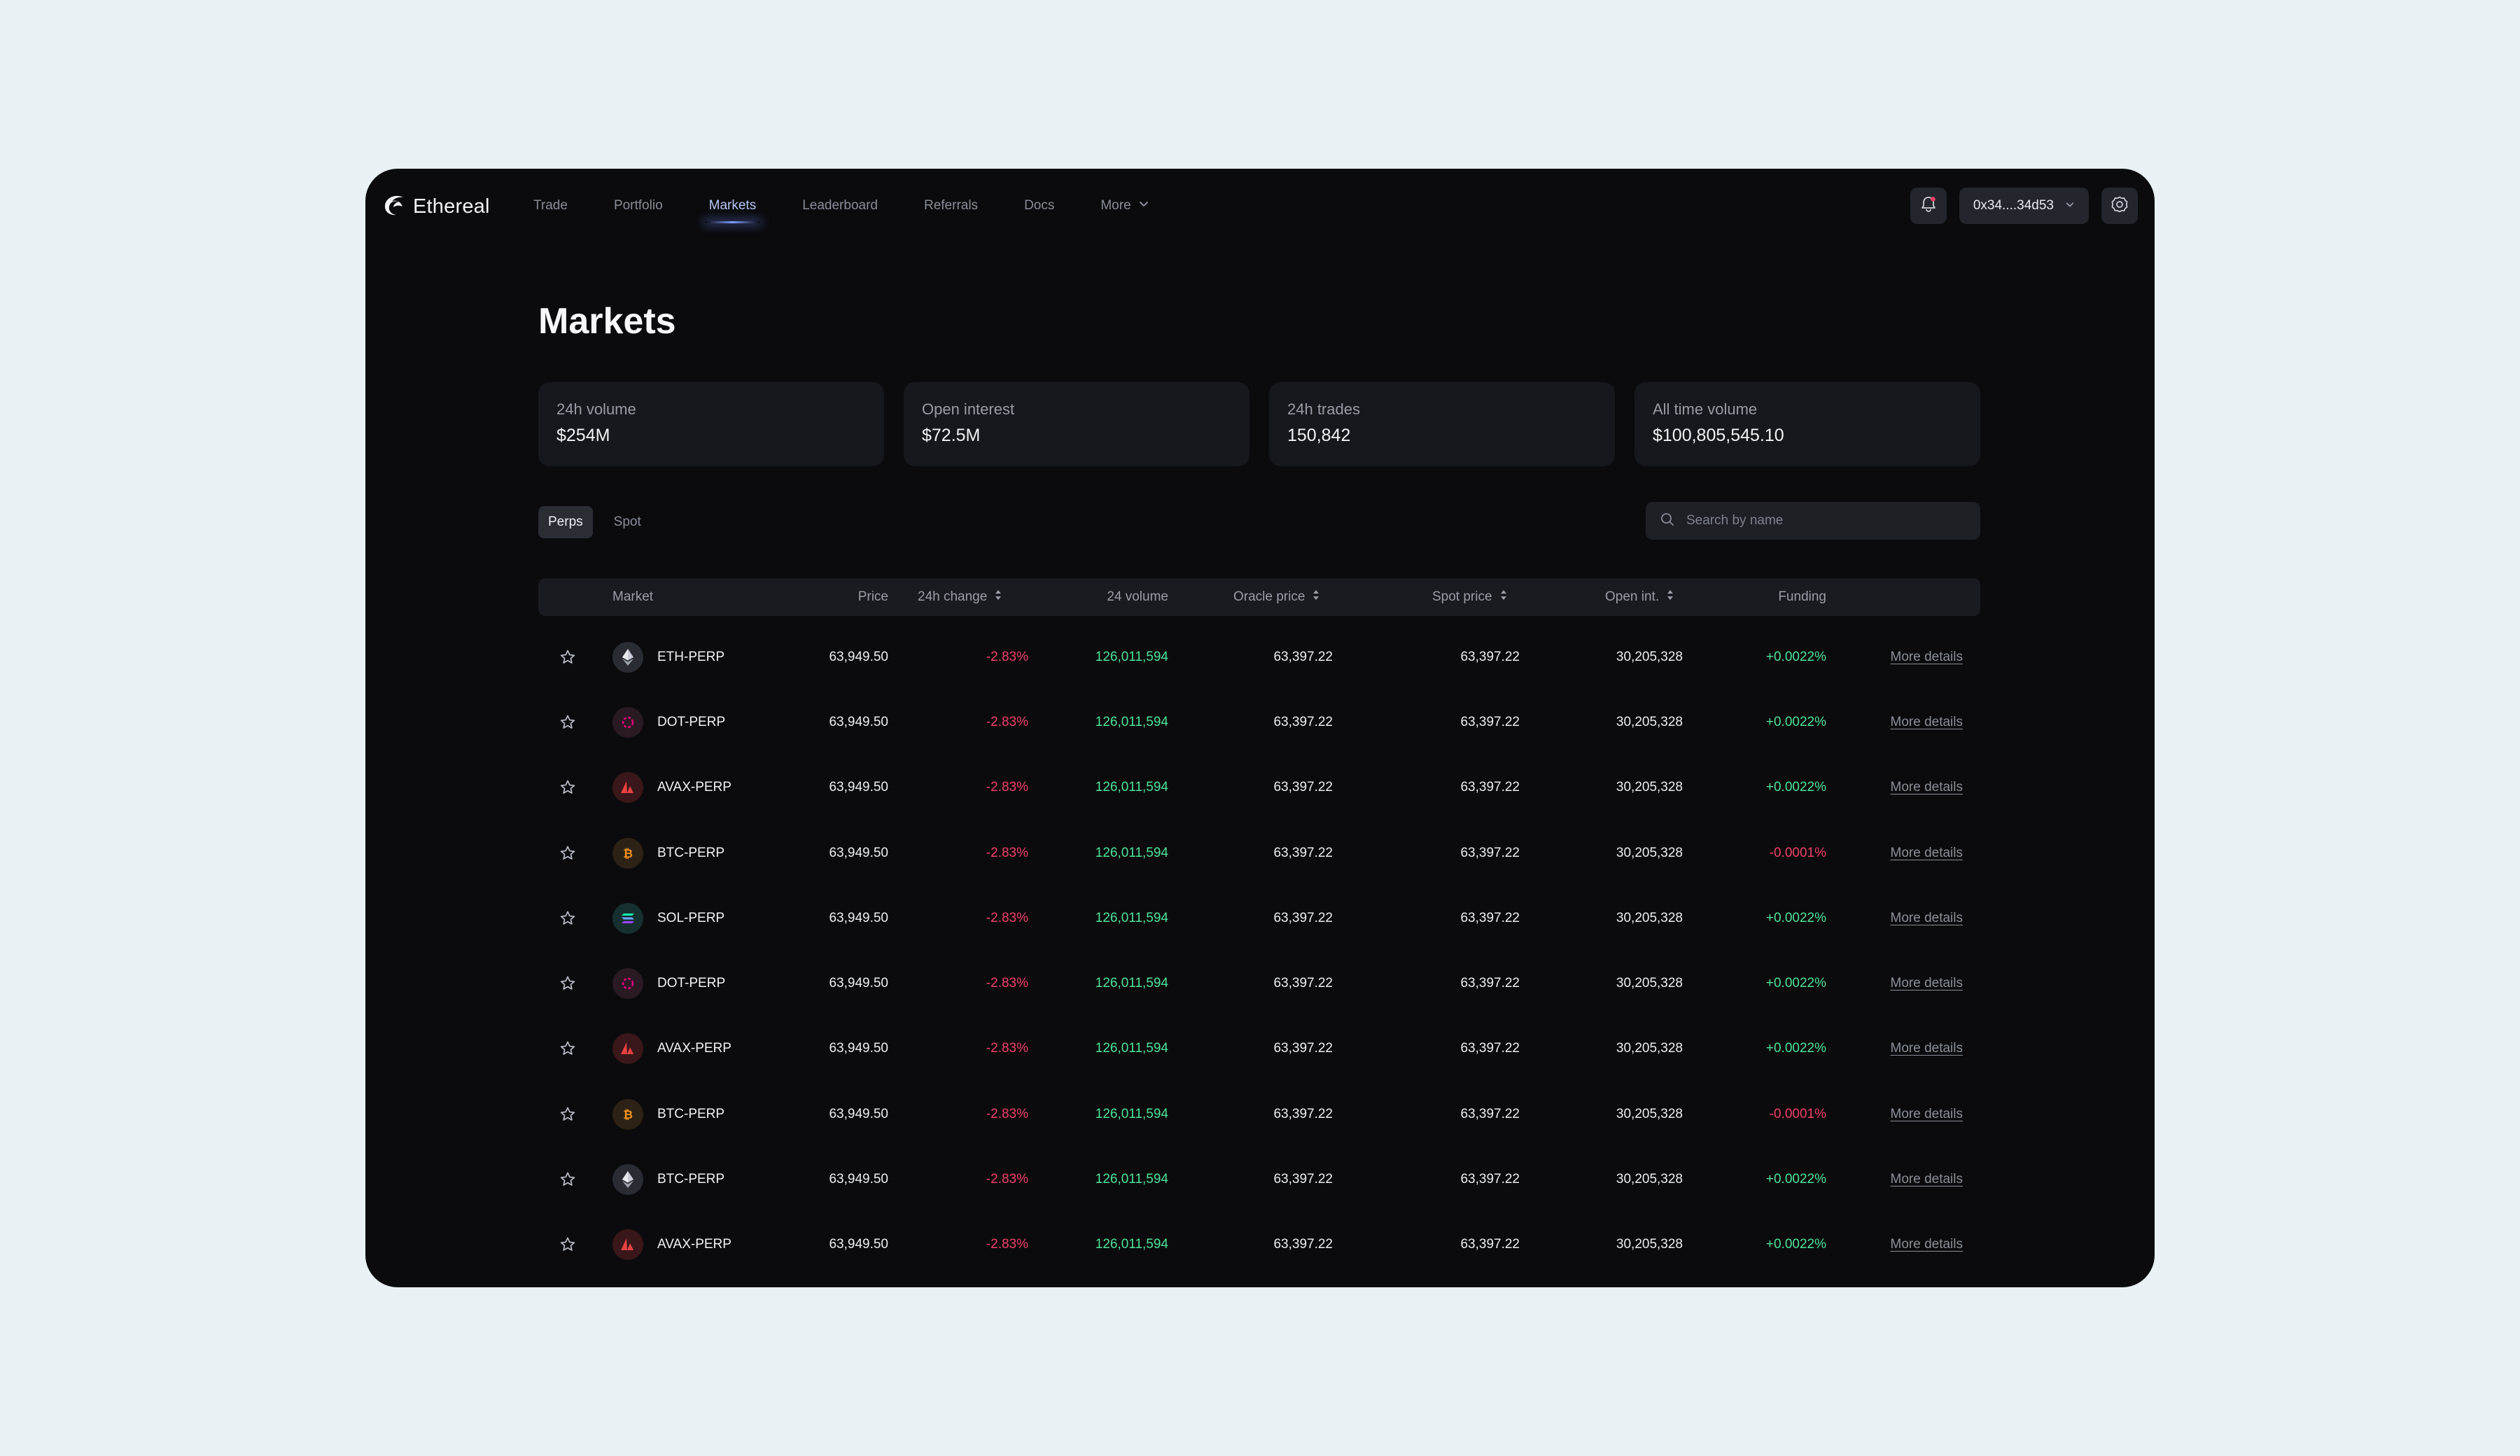 The width and height of the screenshot is (2520, 1456). I want to click on wallet-selector: 0x34....34d53, so click(2024, 206).